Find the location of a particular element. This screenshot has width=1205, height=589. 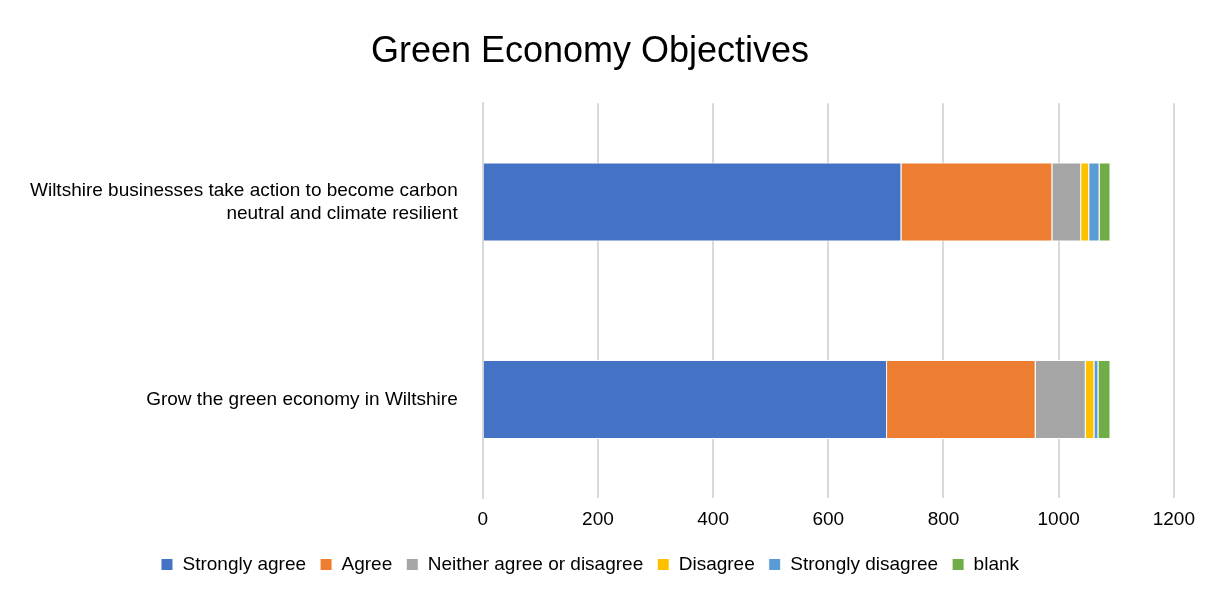

x-tick-label: 800 is located at coordinates (943, 518).